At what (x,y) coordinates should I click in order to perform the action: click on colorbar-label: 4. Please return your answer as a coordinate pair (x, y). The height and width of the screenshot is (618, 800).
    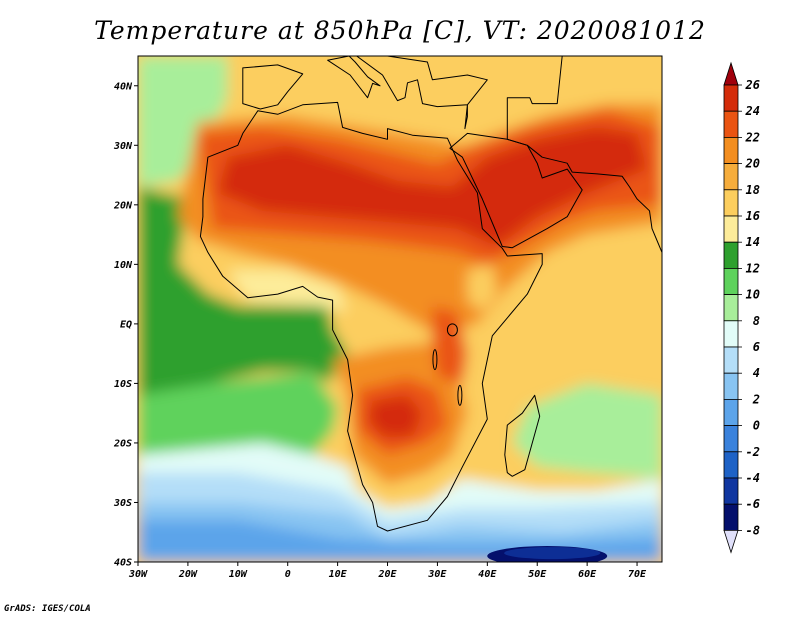
    Looking at the image, I should click on (756, 373).